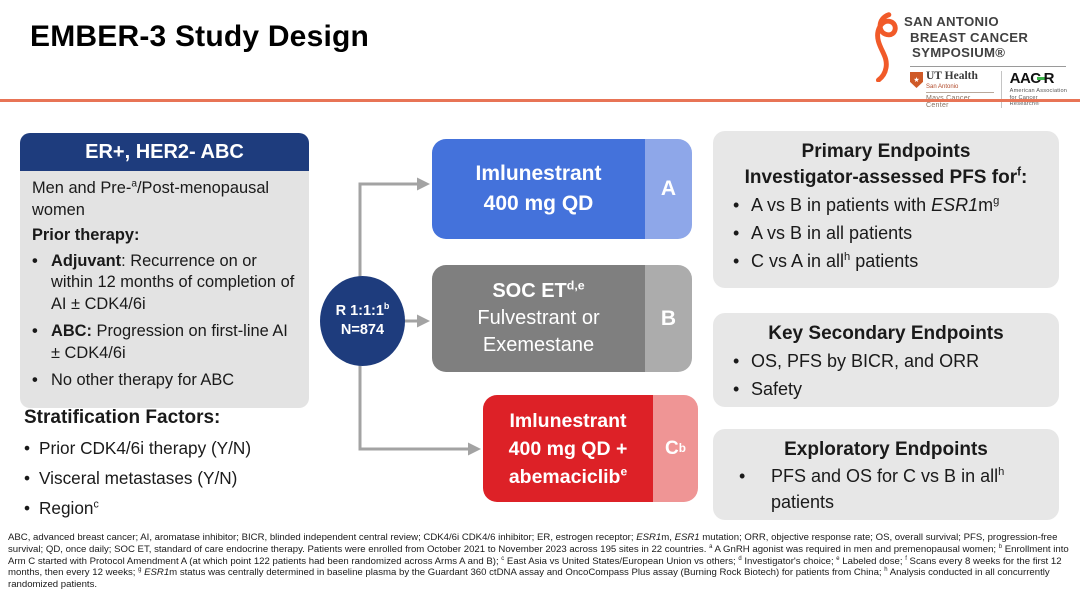 The height and width of the screenshot is (596, 1080). Describe the element at coordinates (423, 184) in the screenshot. I see `arrowhead-a-icon` at that location.